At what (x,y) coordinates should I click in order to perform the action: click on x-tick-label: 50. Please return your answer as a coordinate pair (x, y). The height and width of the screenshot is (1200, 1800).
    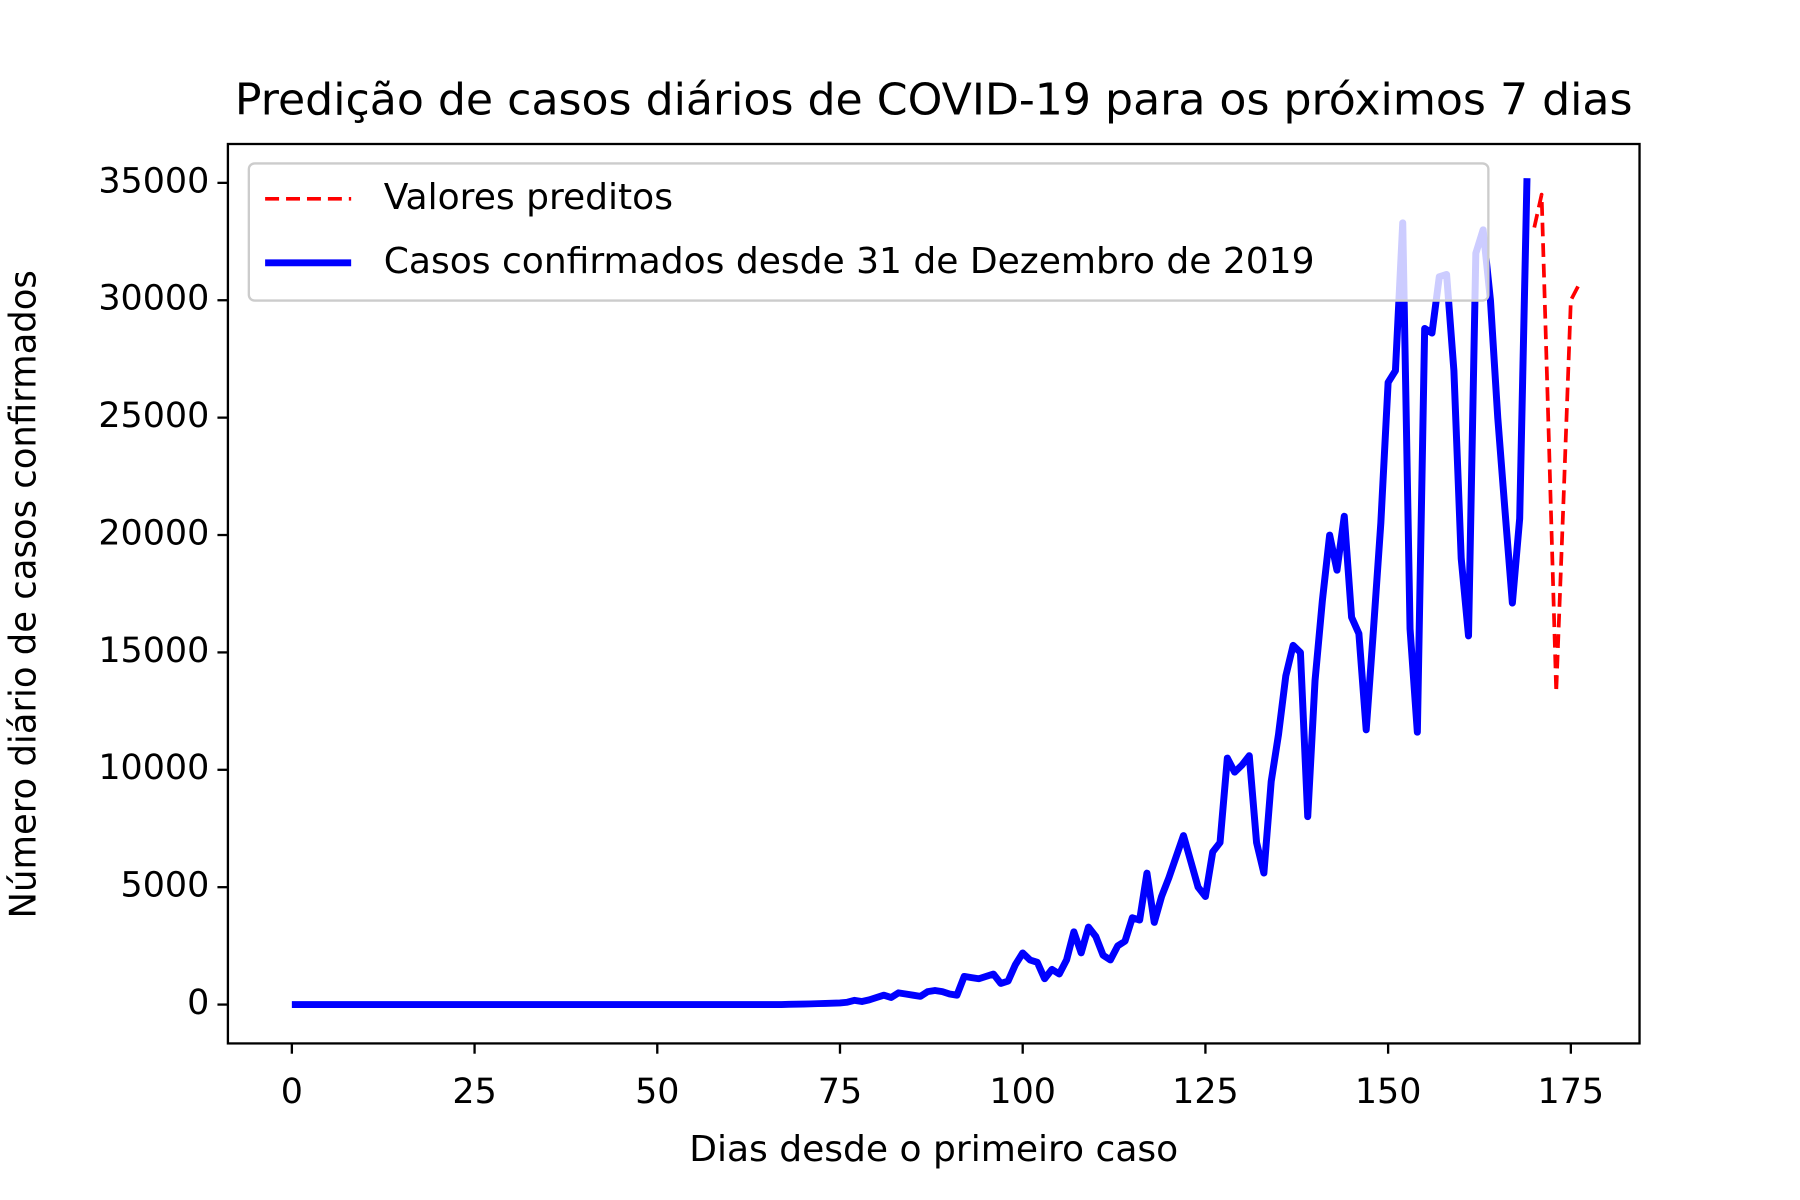
    Looking at the image, I should click on (657, 1092).